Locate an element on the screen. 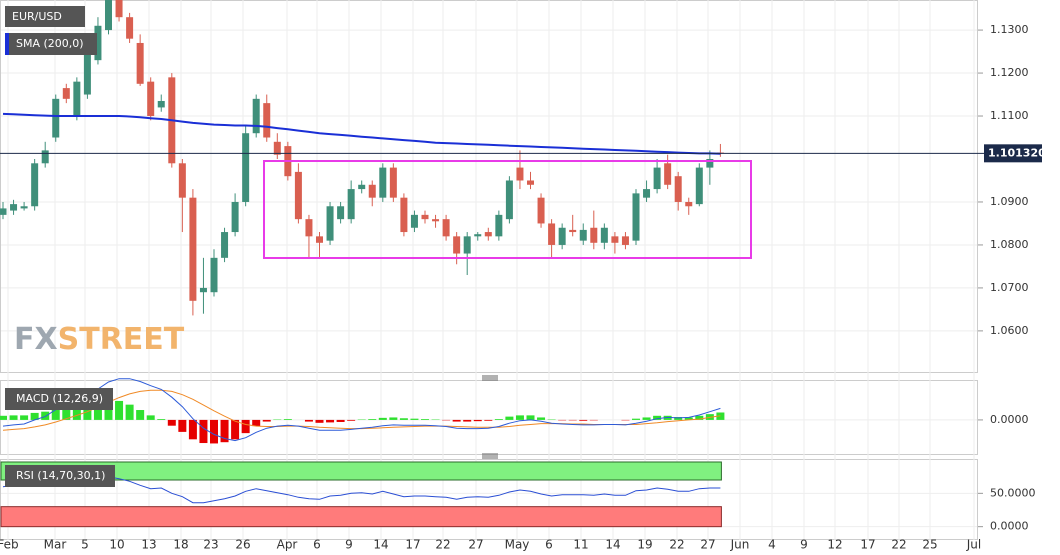 The image size is (1060, 555). x-tick-label: 10 is located at coordinates (116, 545).